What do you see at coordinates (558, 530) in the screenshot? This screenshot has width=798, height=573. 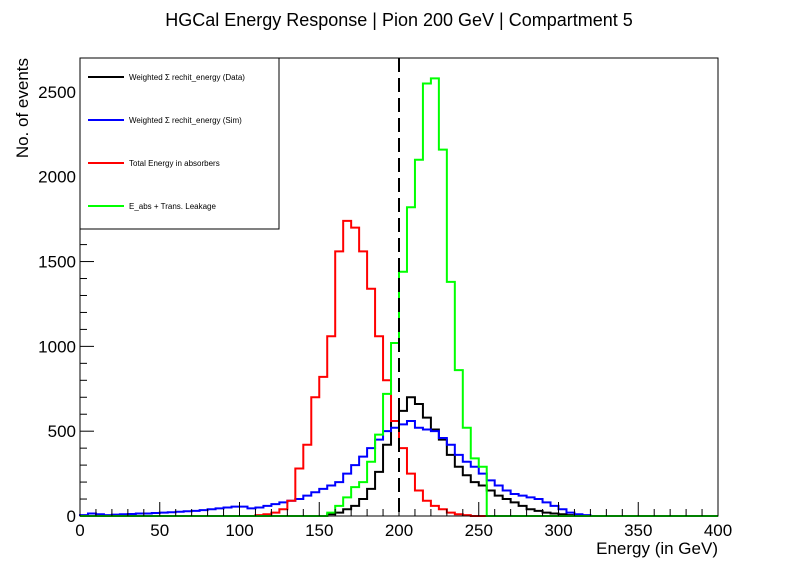 I see `x-tick-label: 300` at bounding box center [558, 530].